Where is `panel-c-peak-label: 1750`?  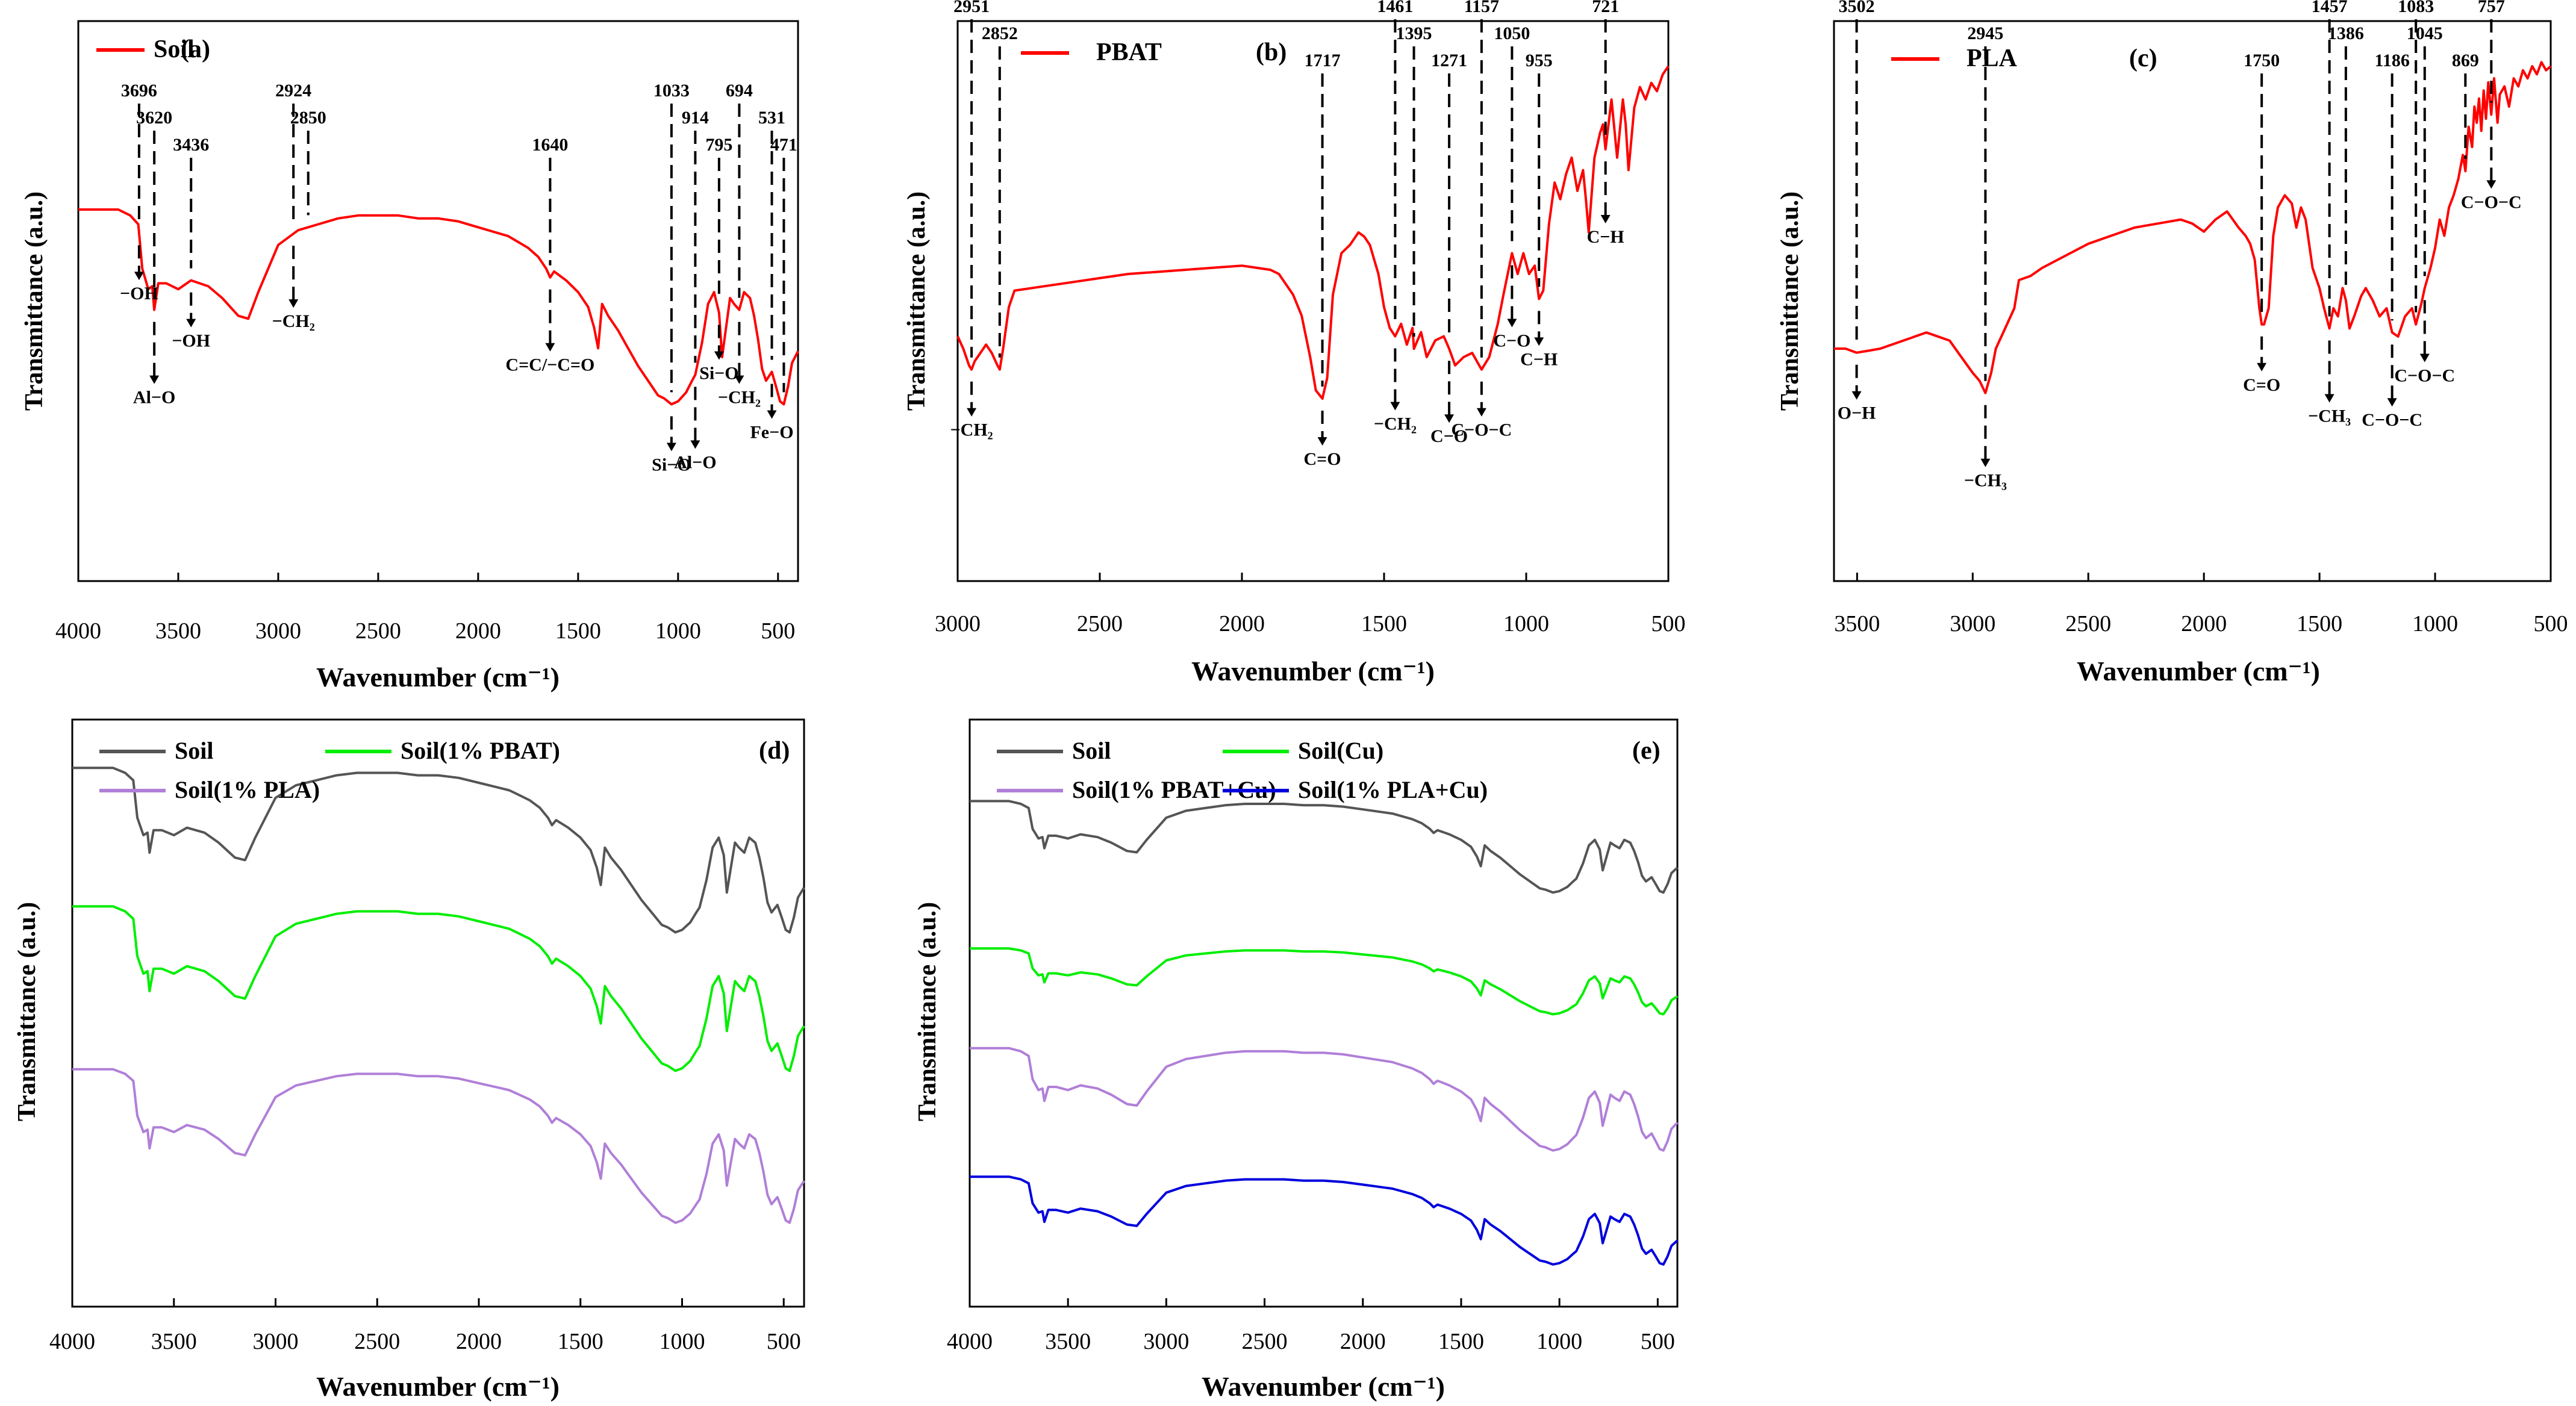
panel-c-peak-label: 1750 is located at coordinates (2262, 60).